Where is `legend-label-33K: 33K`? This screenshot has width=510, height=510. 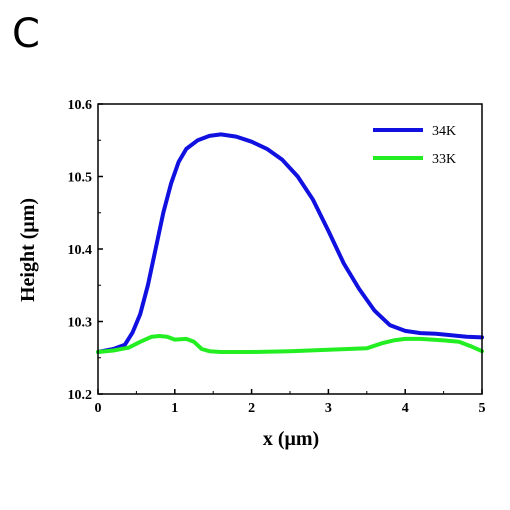
legend-label-33K: 33K is located at coordinates (444, 159).